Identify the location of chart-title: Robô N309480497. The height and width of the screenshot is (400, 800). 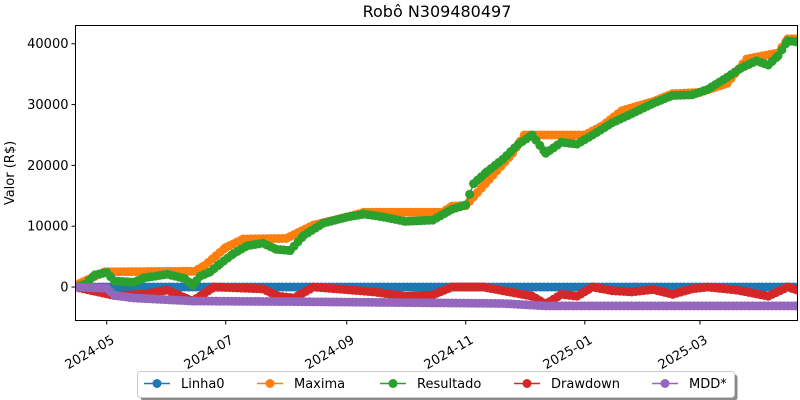
(437, 11).